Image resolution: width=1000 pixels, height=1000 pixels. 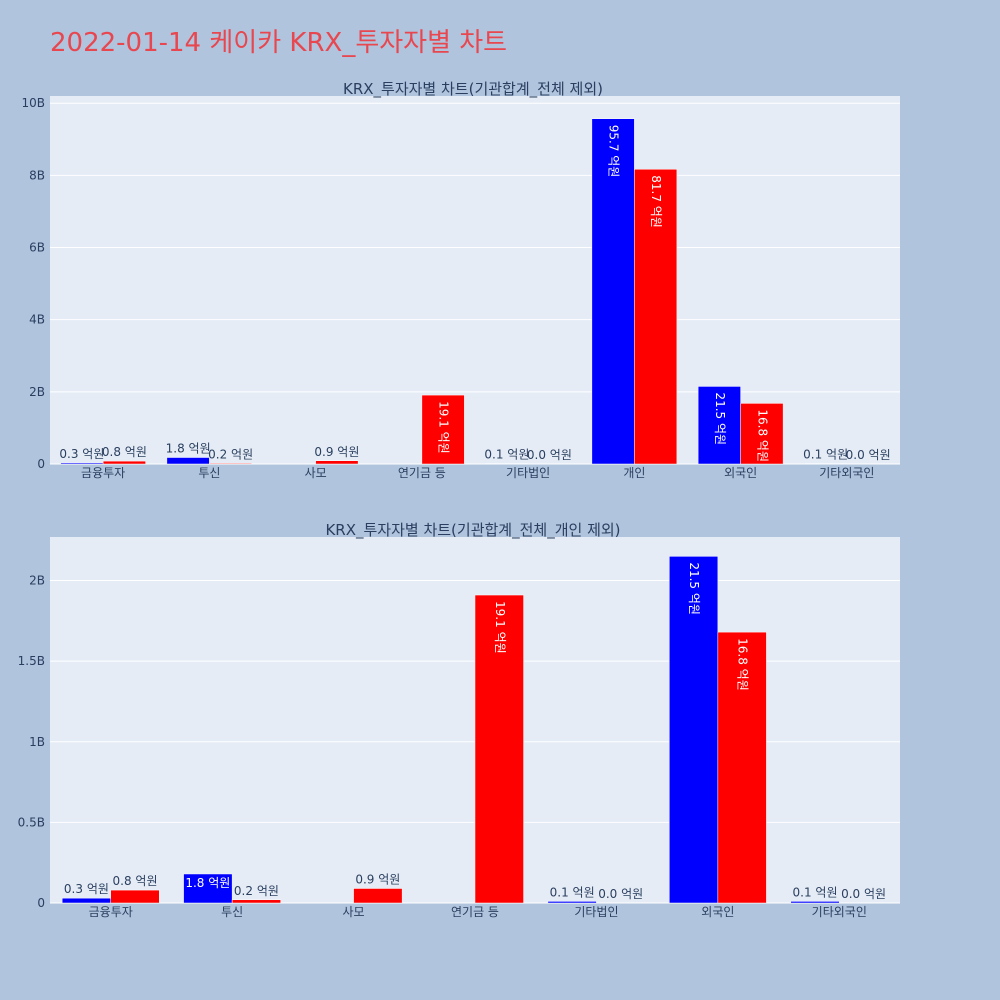 What do you see at coordinates (614, 151) in the screenshot?
I see `bar-label: 95.7 억원` at bounding box center [614, 151].